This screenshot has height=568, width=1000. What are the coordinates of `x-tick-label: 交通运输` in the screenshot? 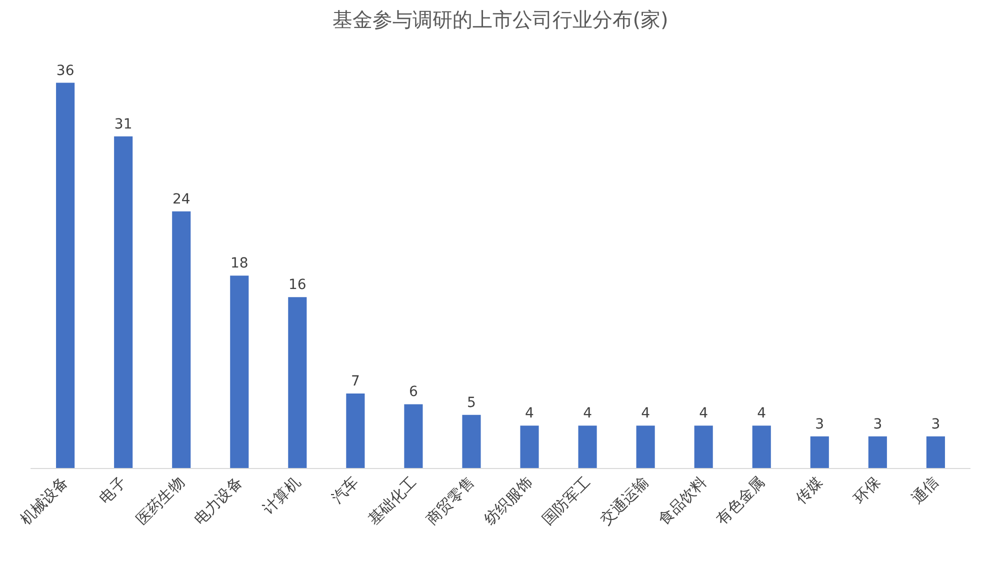 It's located at (624, 500).